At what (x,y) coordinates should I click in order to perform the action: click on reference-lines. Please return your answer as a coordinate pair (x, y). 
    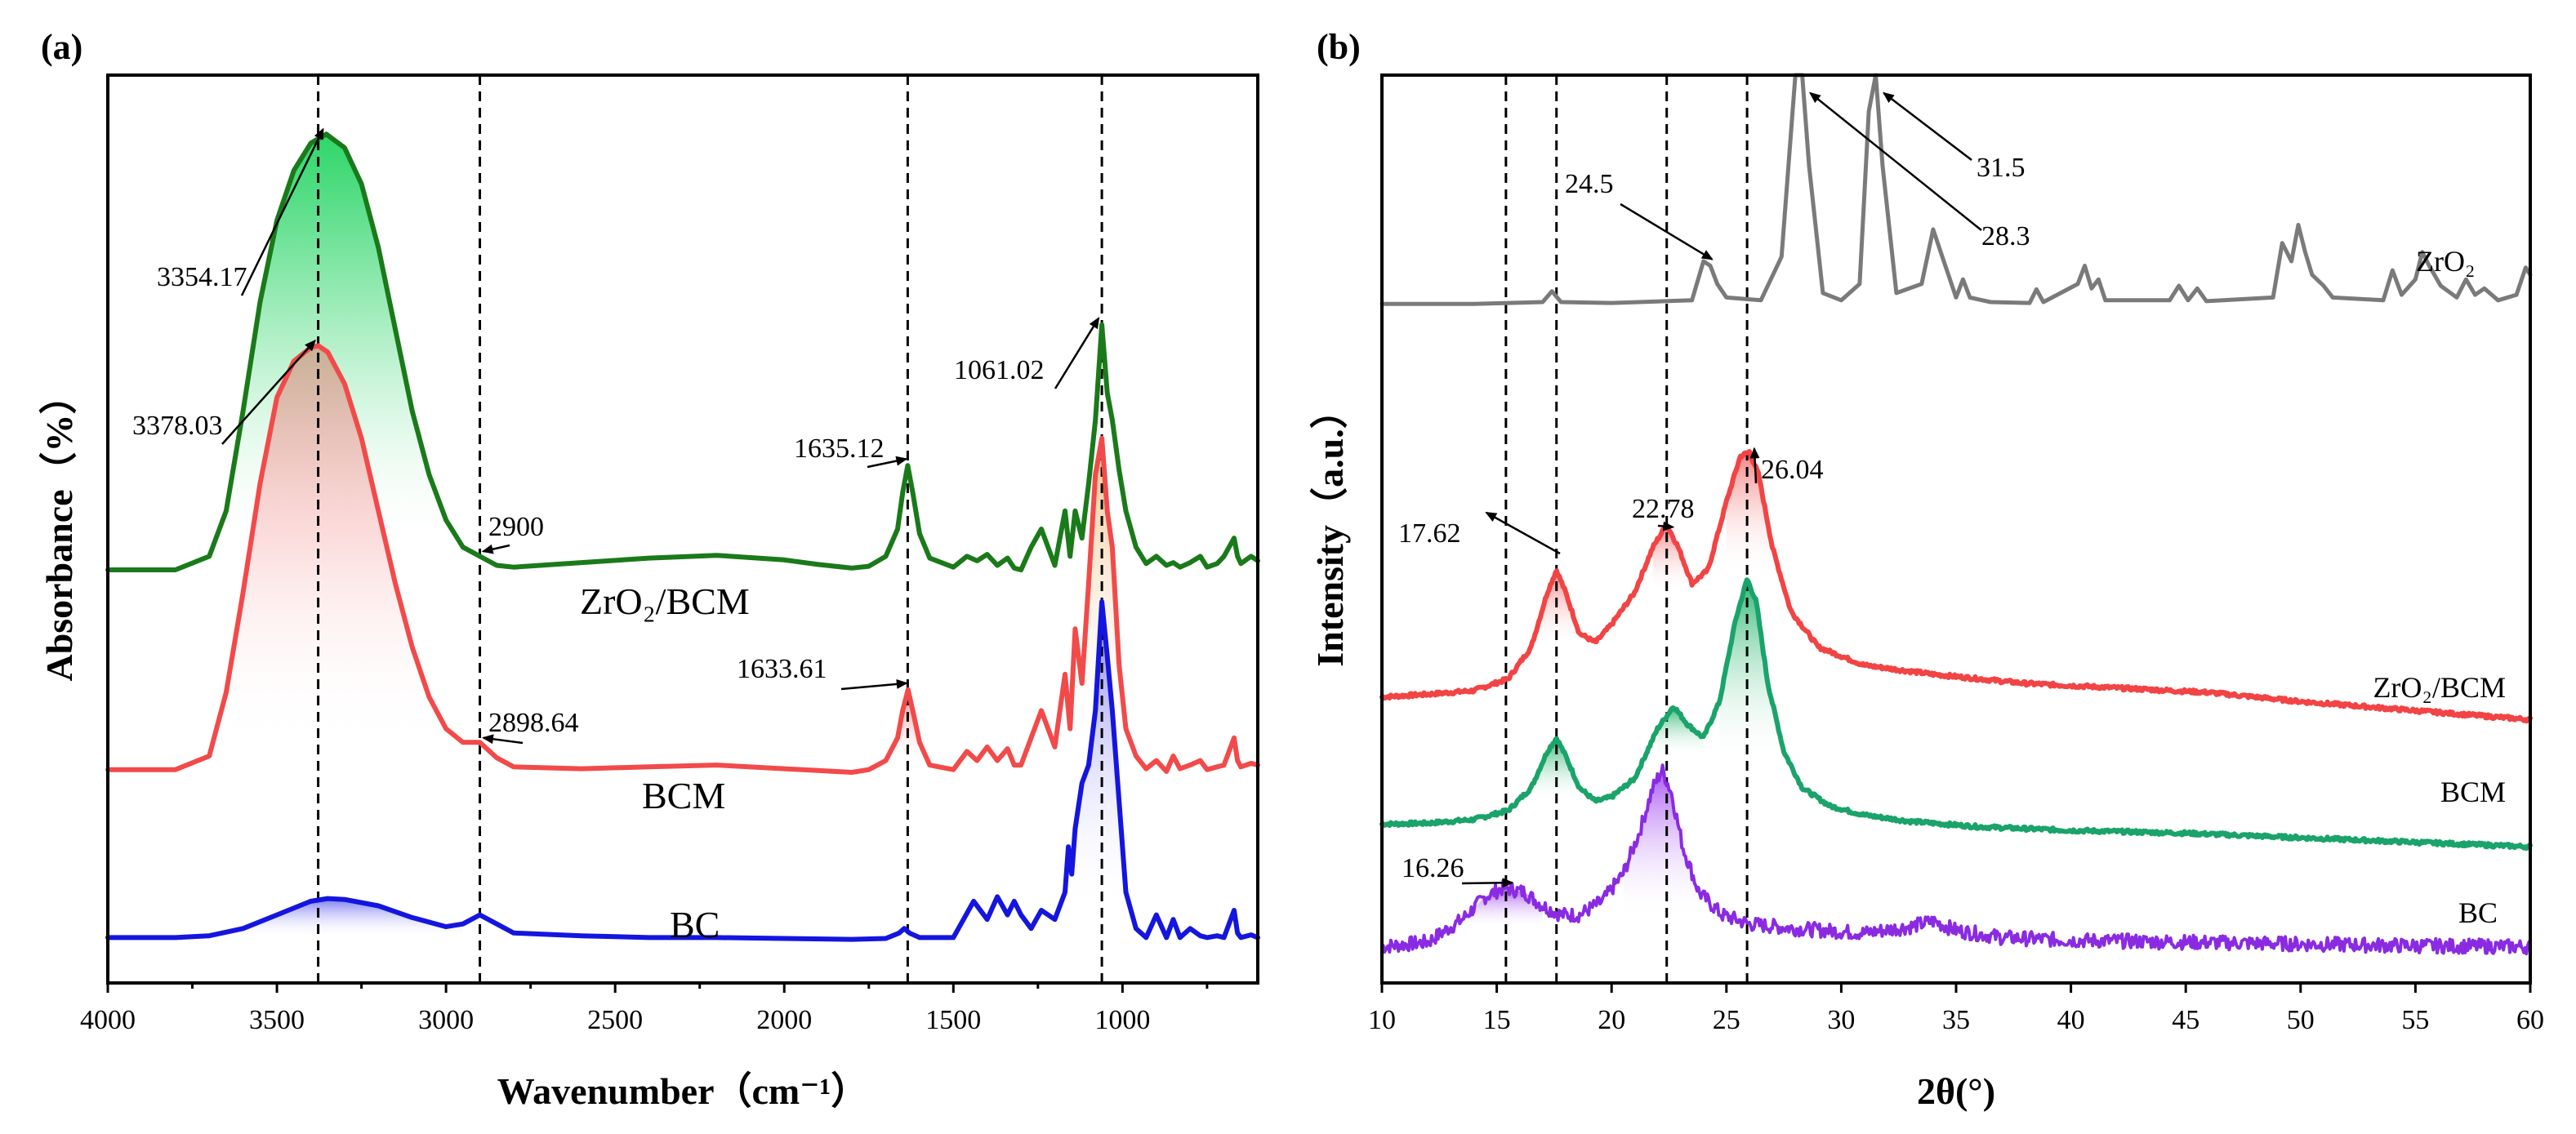
    Looking at the image, I should click on (1626, 529).